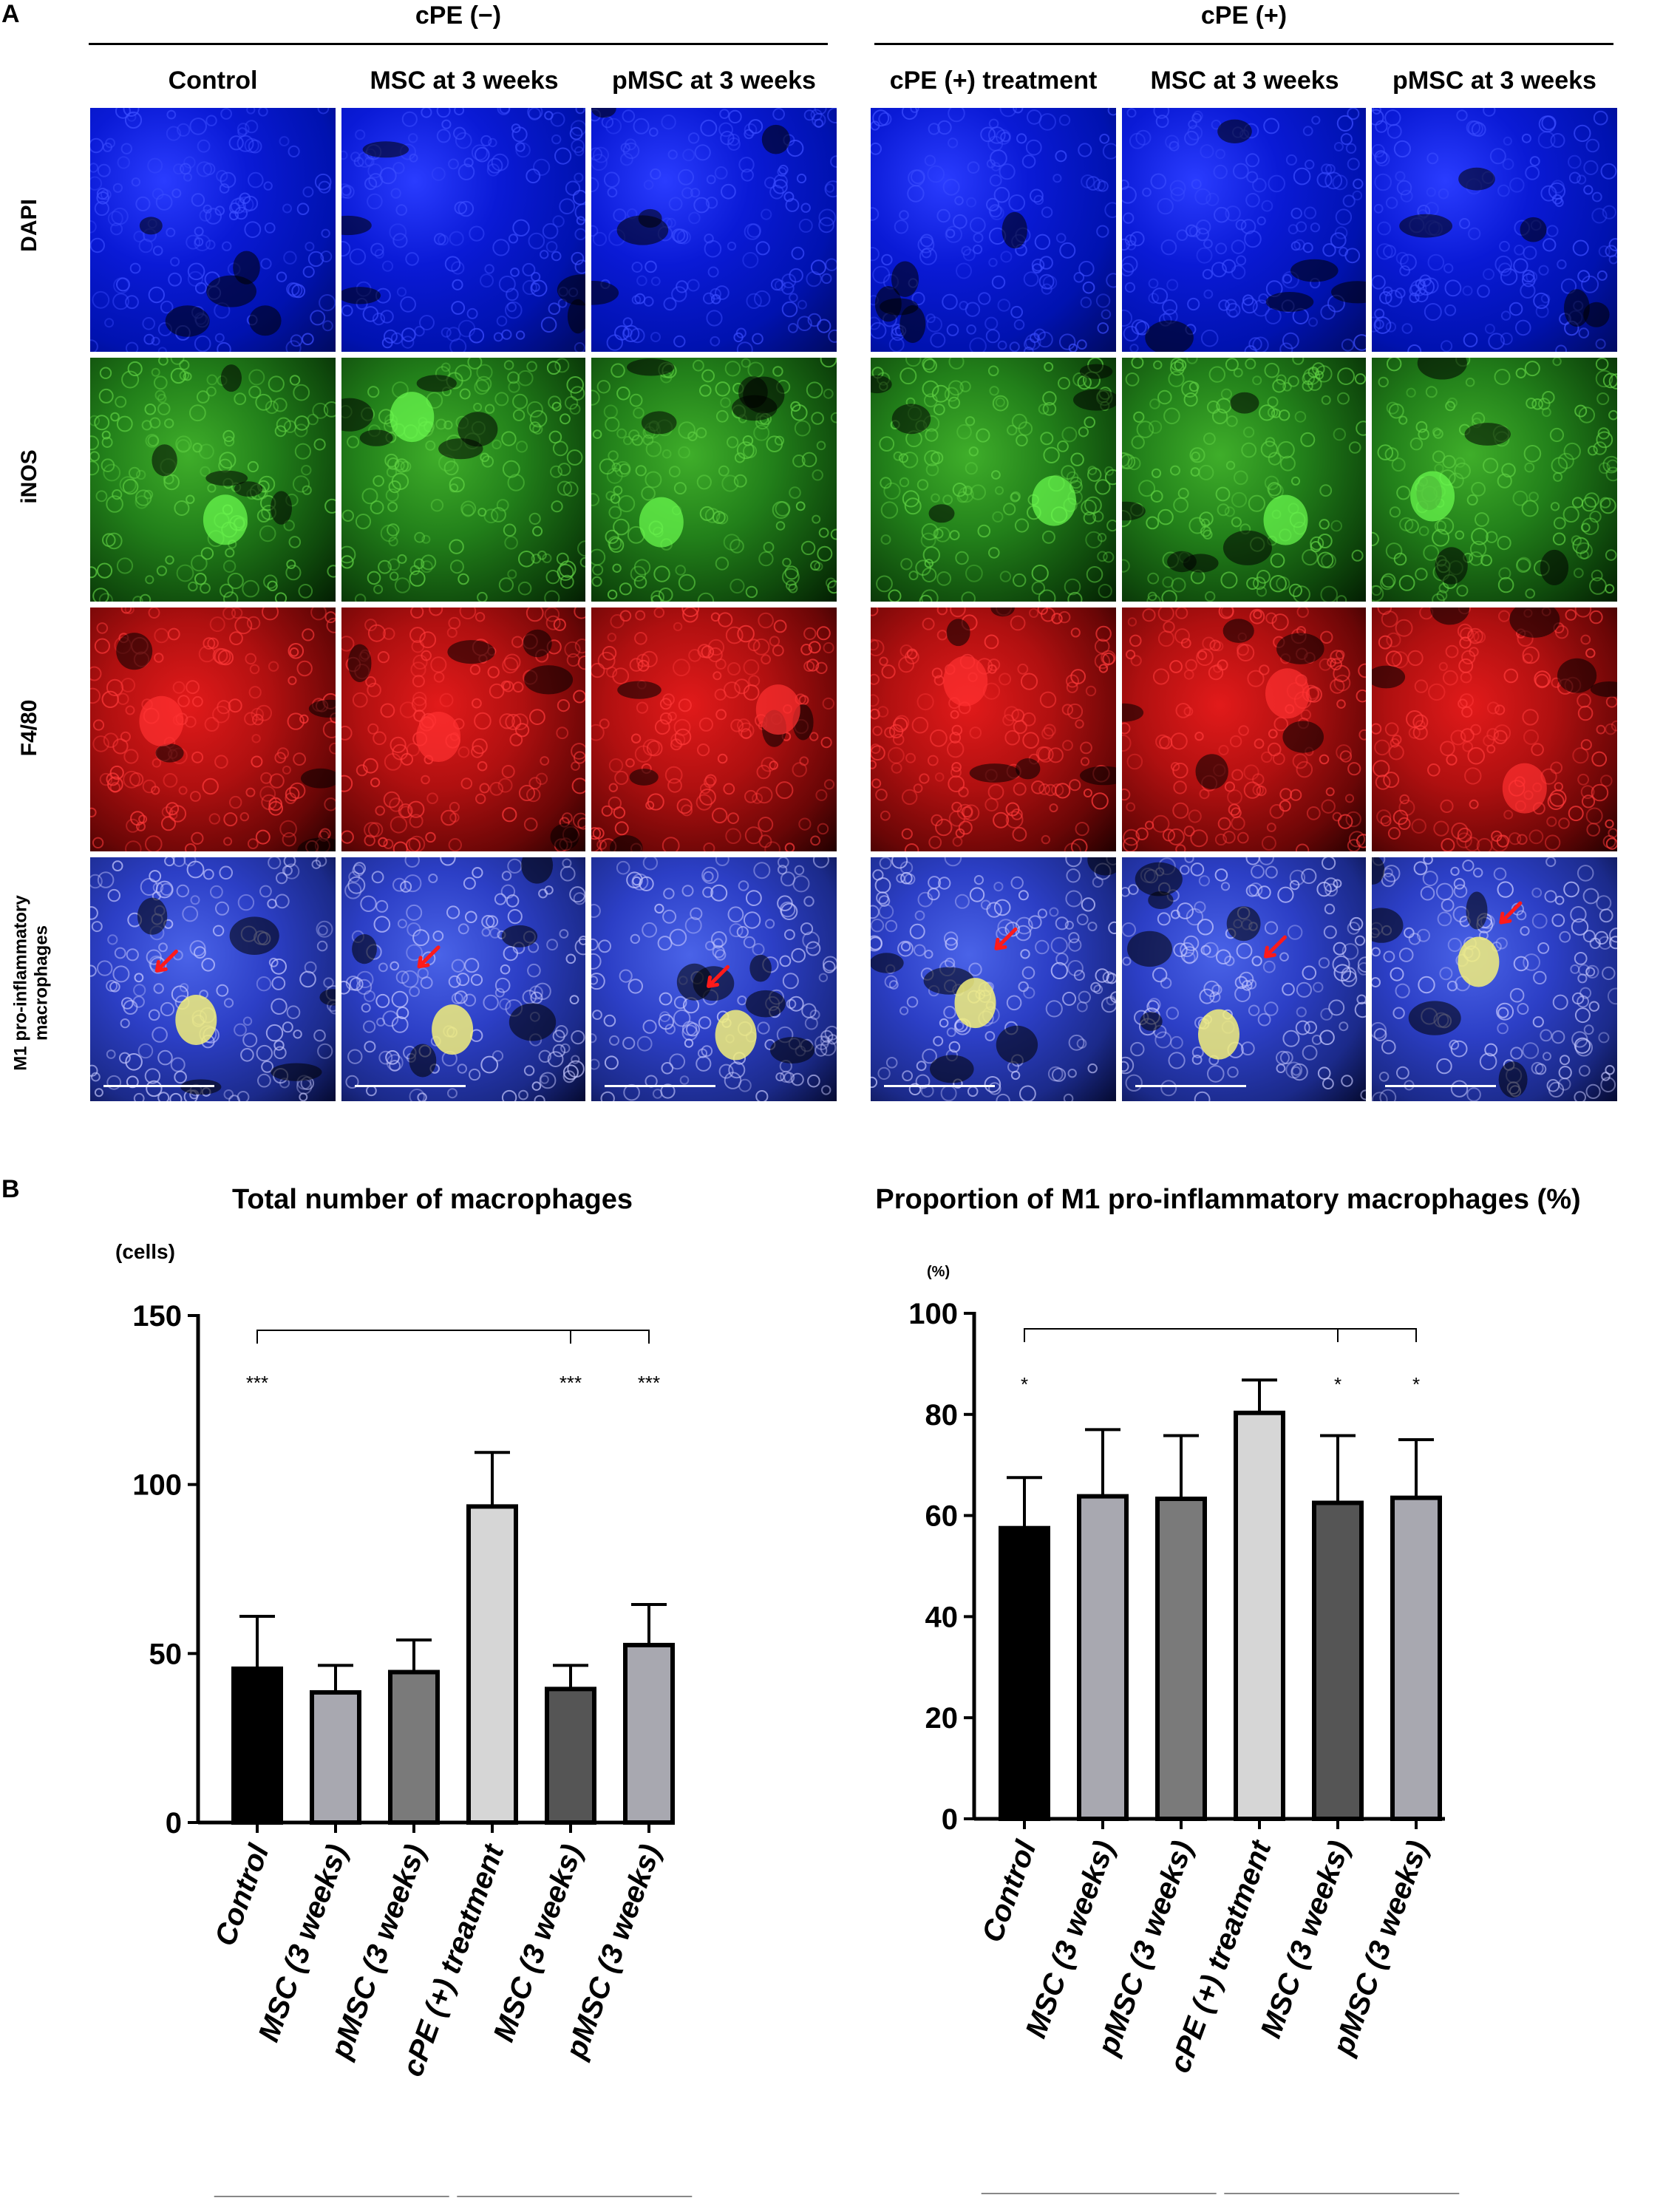 The height and width of the screenshot is (2212, 1680). What do you see at coordinates (157, 1316) in the screenshot?
I see `y-tick-label: 150` at bounding box center [157, 1316].